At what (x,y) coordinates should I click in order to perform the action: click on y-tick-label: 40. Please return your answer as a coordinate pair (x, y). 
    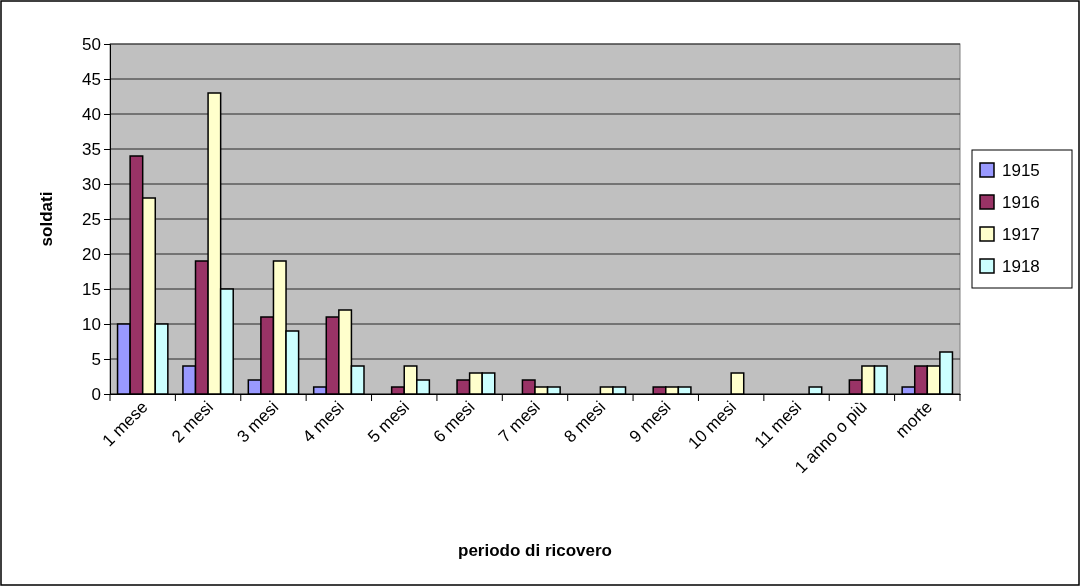
    Looking at the image, I should click on (91, 114).